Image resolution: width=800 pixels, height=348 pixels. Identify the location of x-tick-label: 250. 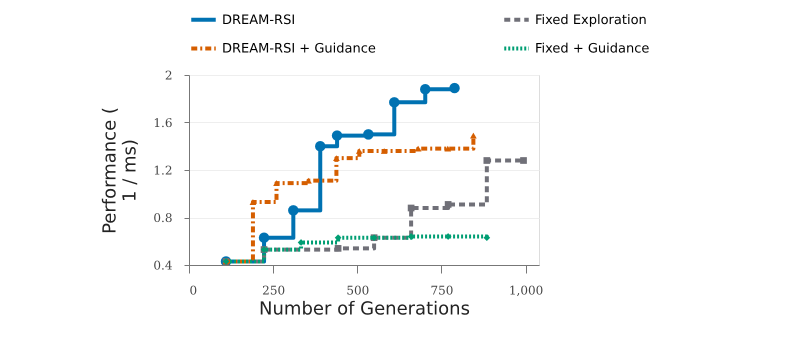
(274, 291).